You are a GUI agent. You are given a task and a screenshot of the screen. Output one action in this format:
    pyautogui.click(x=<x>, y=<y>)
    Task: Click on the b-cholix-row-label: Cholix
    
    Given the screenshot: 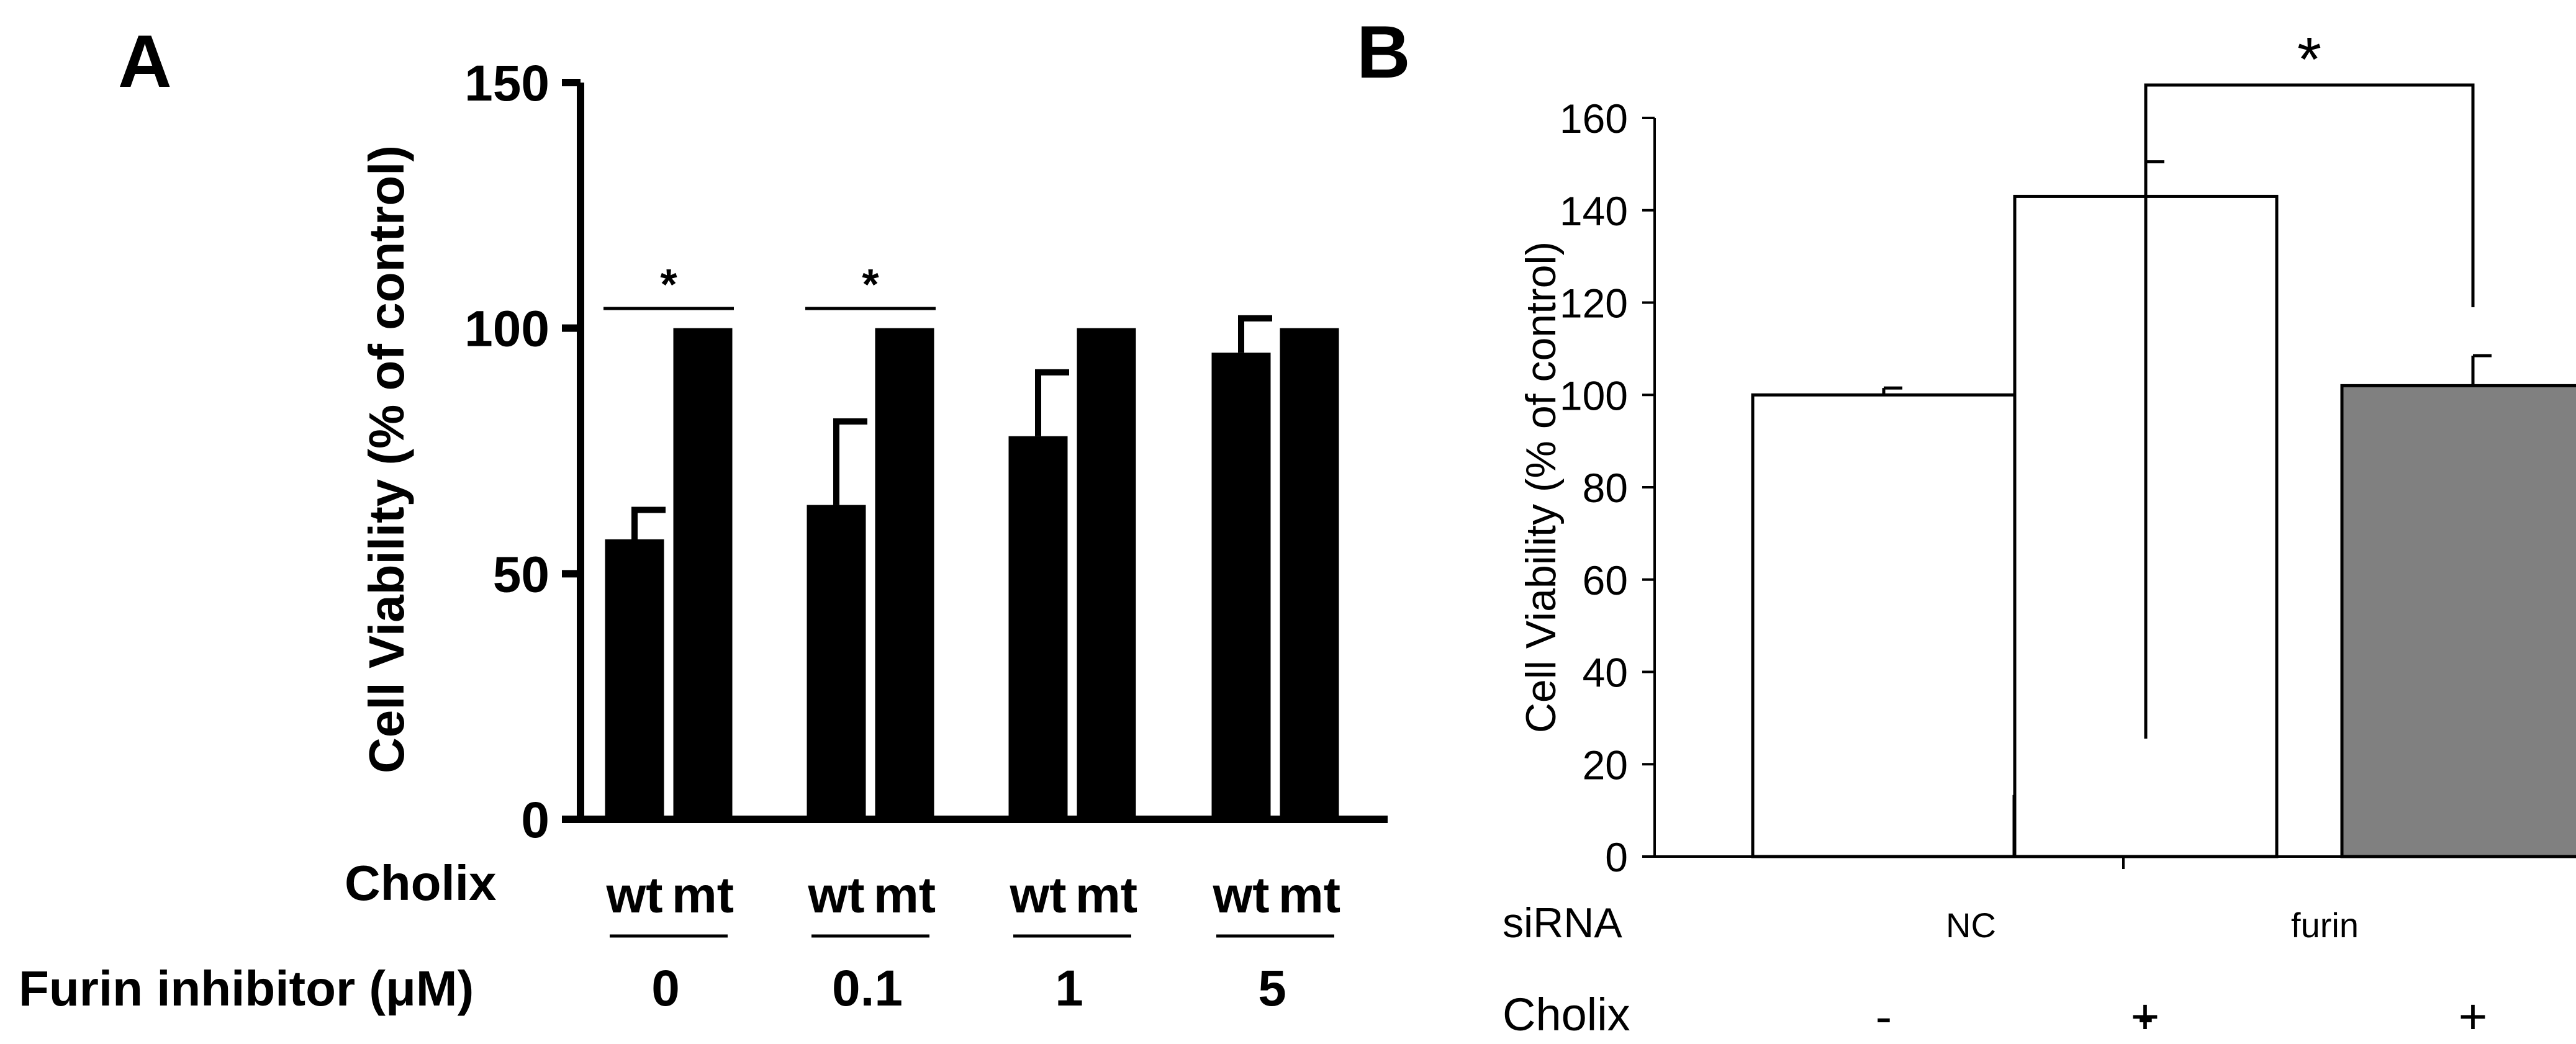 What is the action you would take?
    pyautogui.click(x=1566, y=1014)
    